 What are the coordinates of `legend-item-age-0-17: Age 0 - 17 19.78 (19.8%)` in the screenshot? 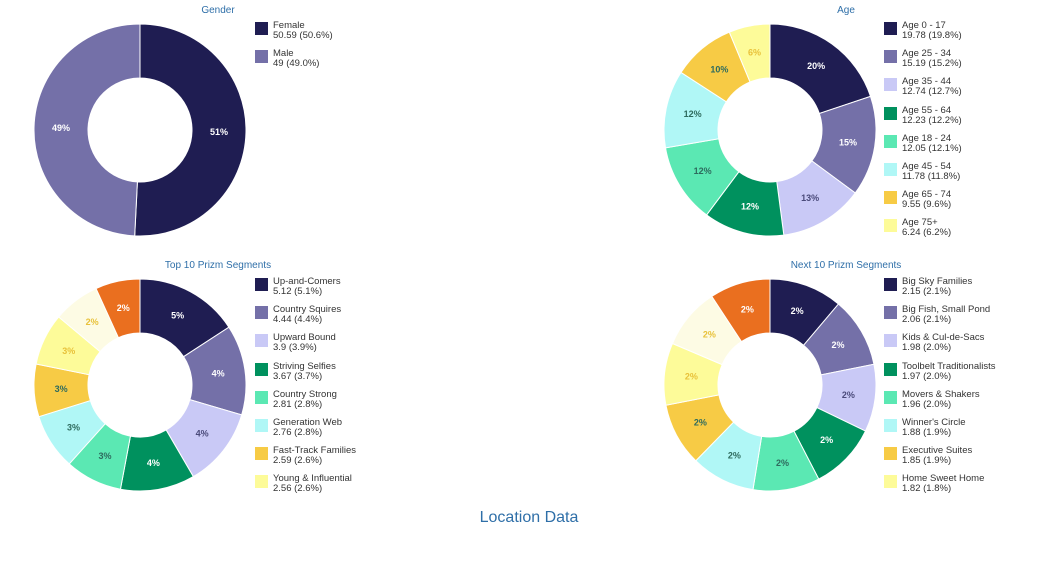 It's located at (971, 33).